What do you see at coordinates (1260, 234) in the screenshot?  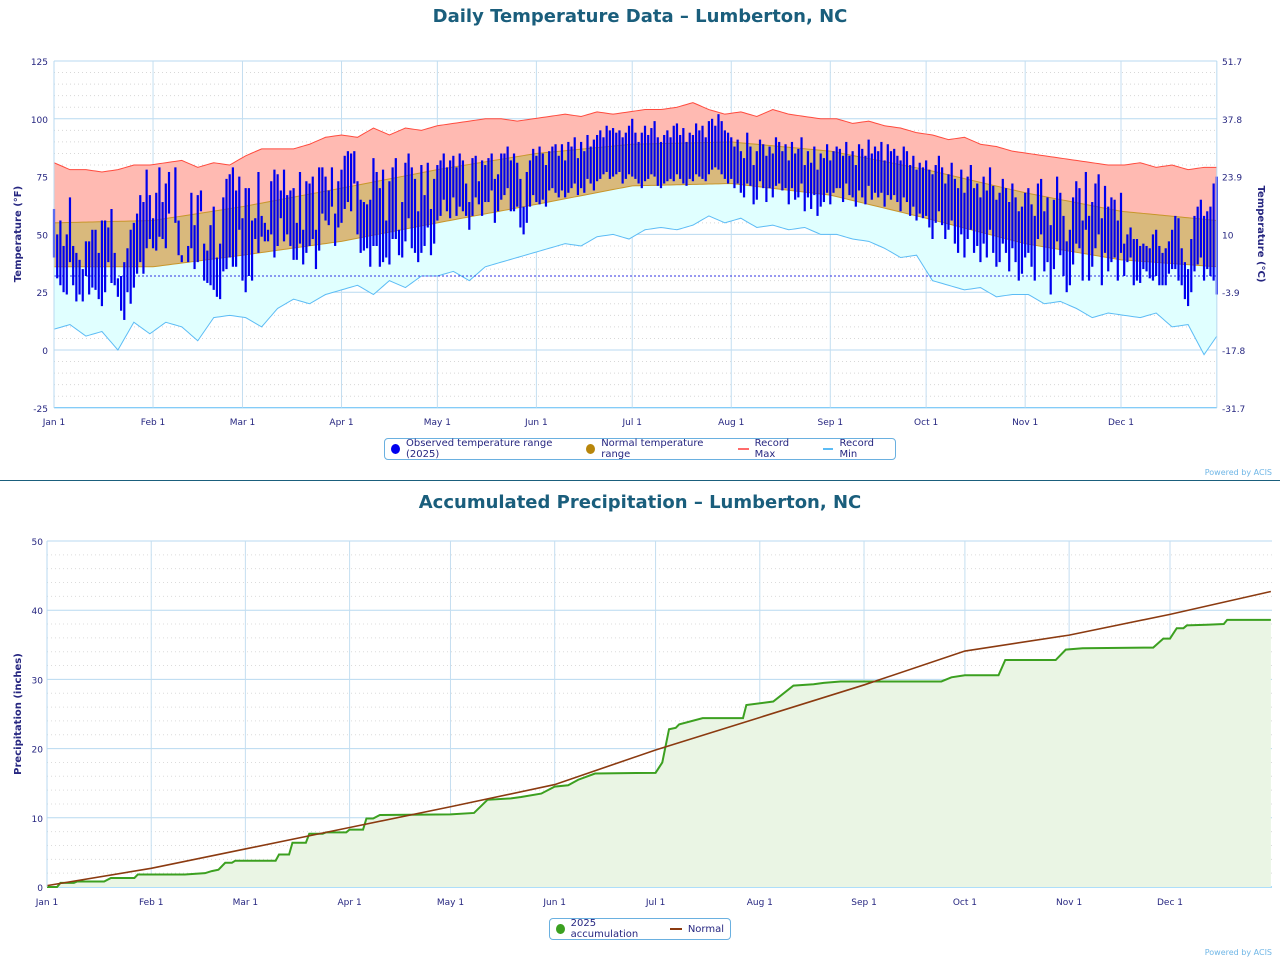 I see `y-axis-right-label: Temperature (°C)` at bounding box center [1260, 234].